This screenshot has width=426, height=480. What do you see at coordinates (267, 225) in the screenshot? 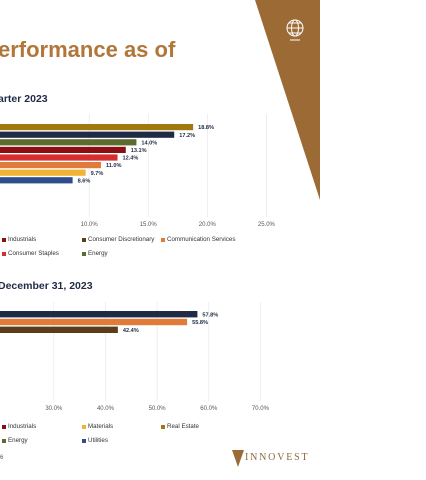
I see `x-tick-label: 25.0%` at bounding box center [267, 225].